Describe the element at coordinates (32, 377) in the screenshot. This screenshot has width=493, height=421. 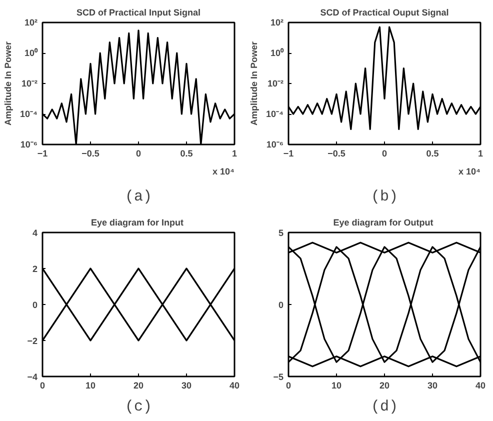
I see `y-tick-label: −4` at that location.